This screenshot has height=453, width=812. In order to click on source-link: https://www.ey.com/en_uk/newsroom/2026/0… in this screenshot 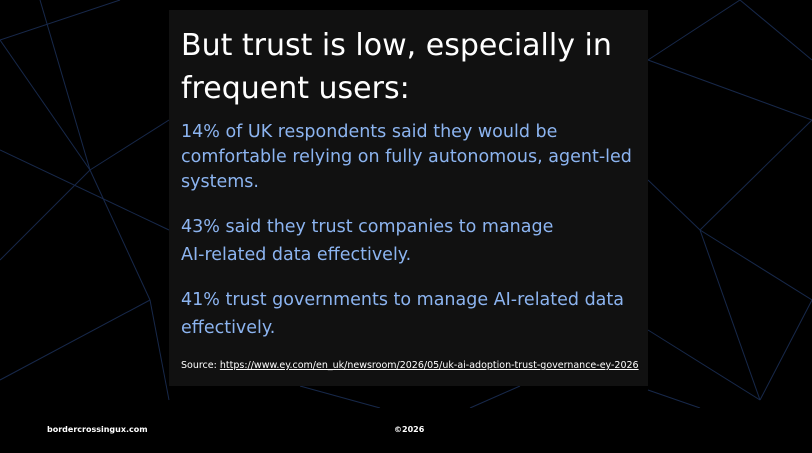, I will do `click(429, 365)`.